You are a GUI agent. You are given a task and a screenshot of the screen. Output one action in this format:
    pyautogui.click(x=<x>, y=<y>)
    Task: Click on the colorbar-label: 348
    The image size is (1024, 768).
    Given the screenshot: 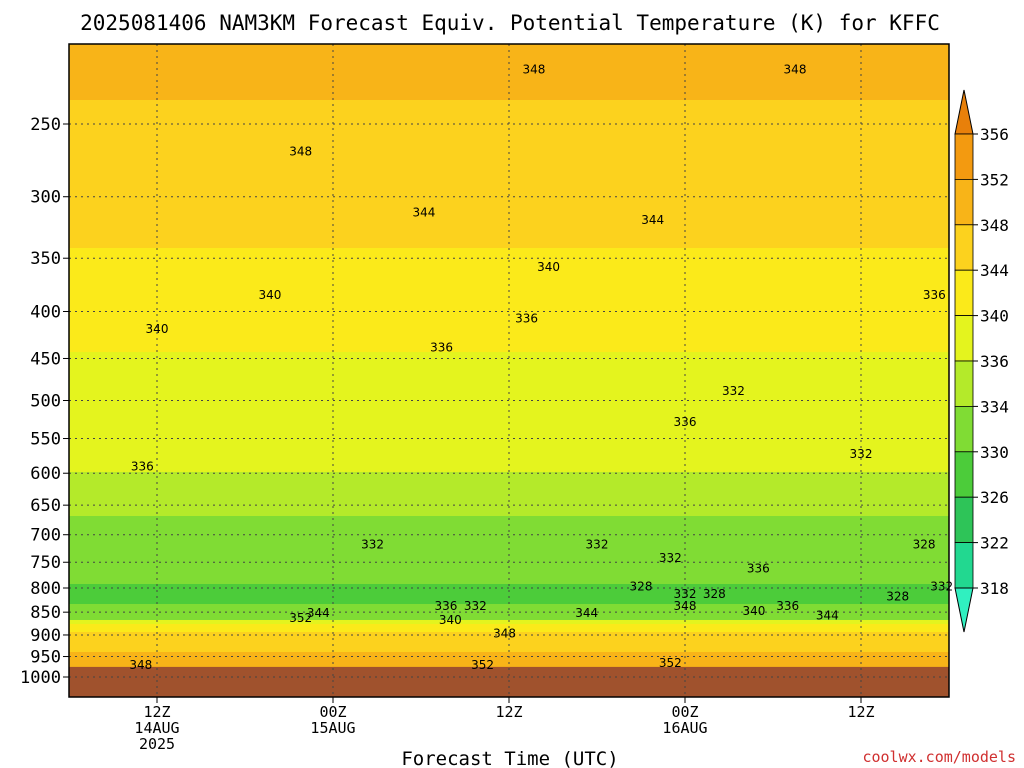 What is the action you would take?
    pyautogui.click(x=994, y=225)
    